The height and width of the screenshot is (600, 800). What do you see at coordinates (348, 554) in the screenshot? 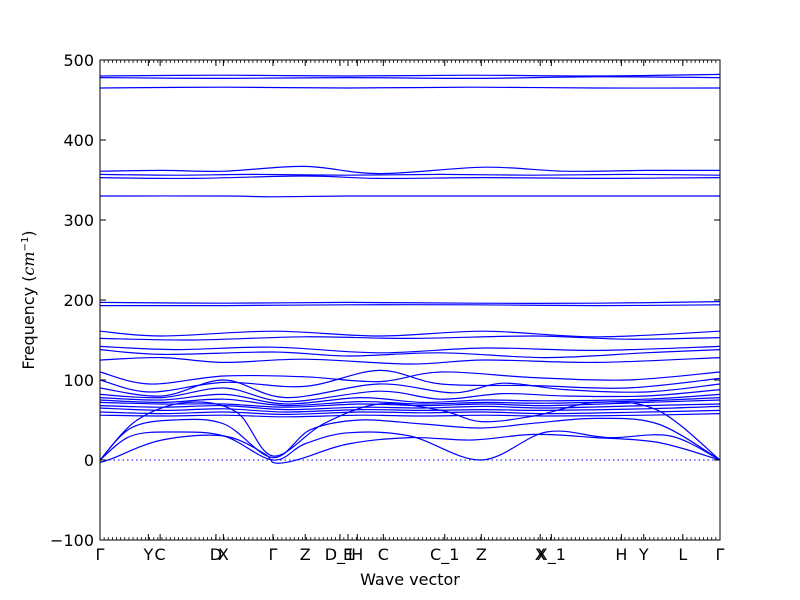
I see `x-tick-label: E` at bounding box center [348, 554].